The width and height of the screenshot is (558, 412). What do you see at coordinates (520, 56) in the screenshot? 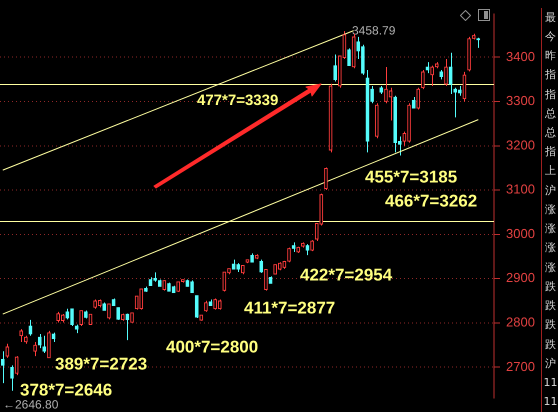
I see `y-tick-label: 3400` at bounding box center [520, 56].